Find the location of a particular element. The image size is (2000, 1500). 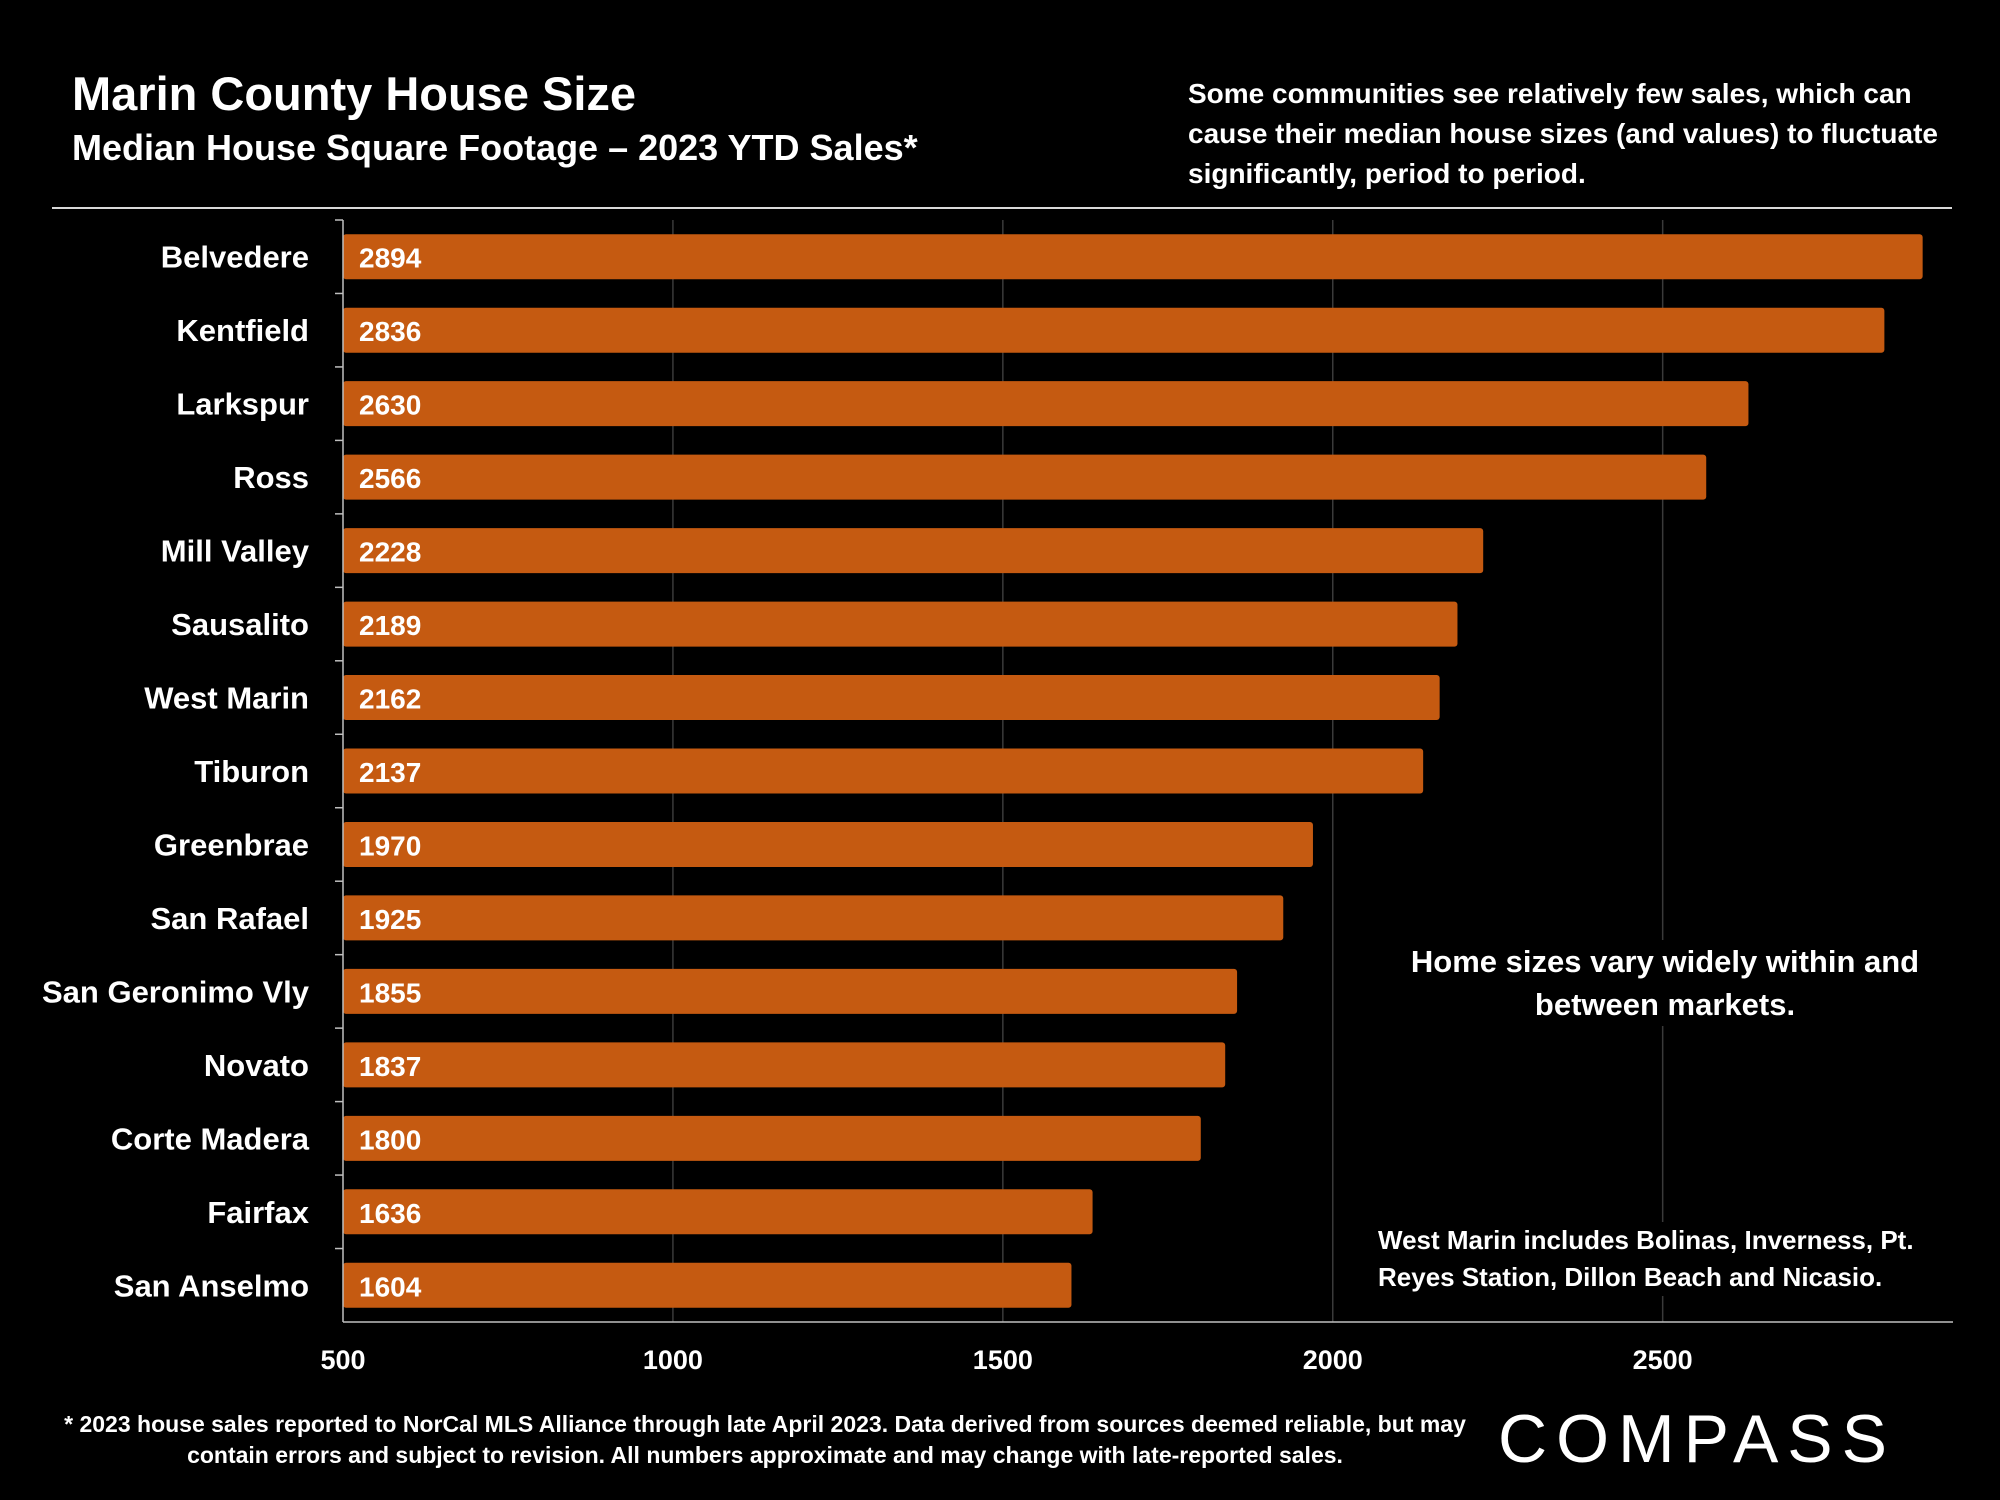

category-label: Kentfield is located at coordinates (242, 330).